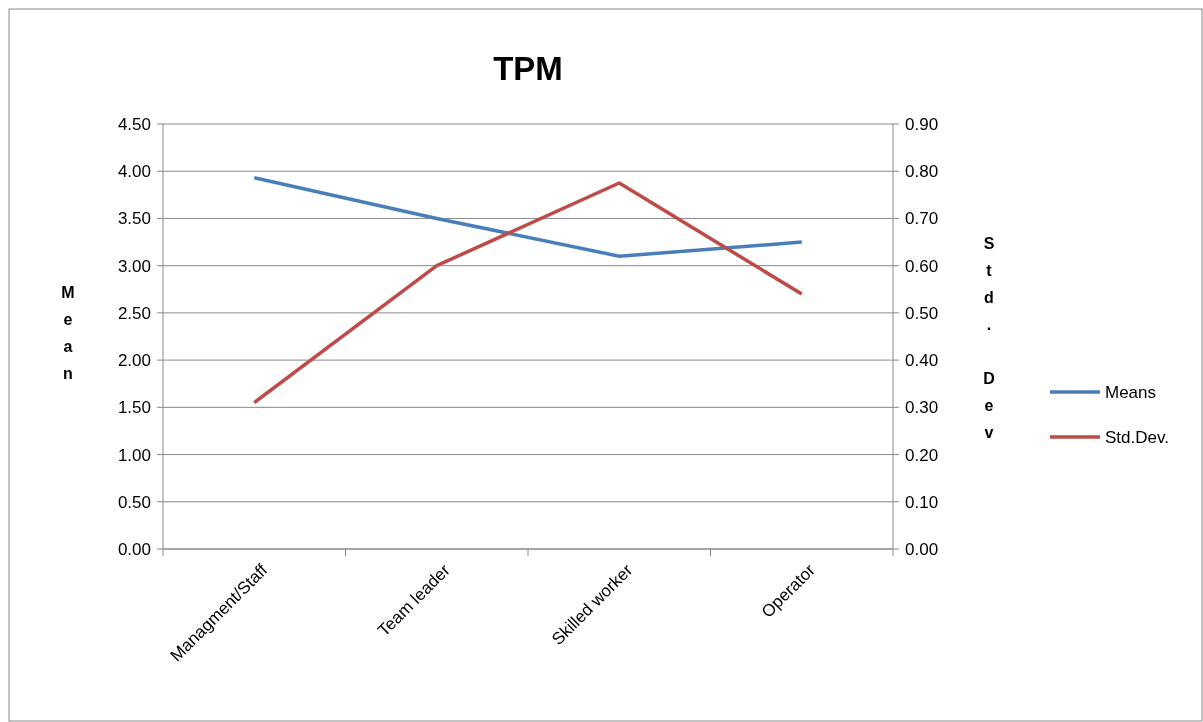 The image size is (1203, 722). Describe the element at coordinates (922, 313) in the screenshot. I see `y2-tick-label: 0.50` at that location.